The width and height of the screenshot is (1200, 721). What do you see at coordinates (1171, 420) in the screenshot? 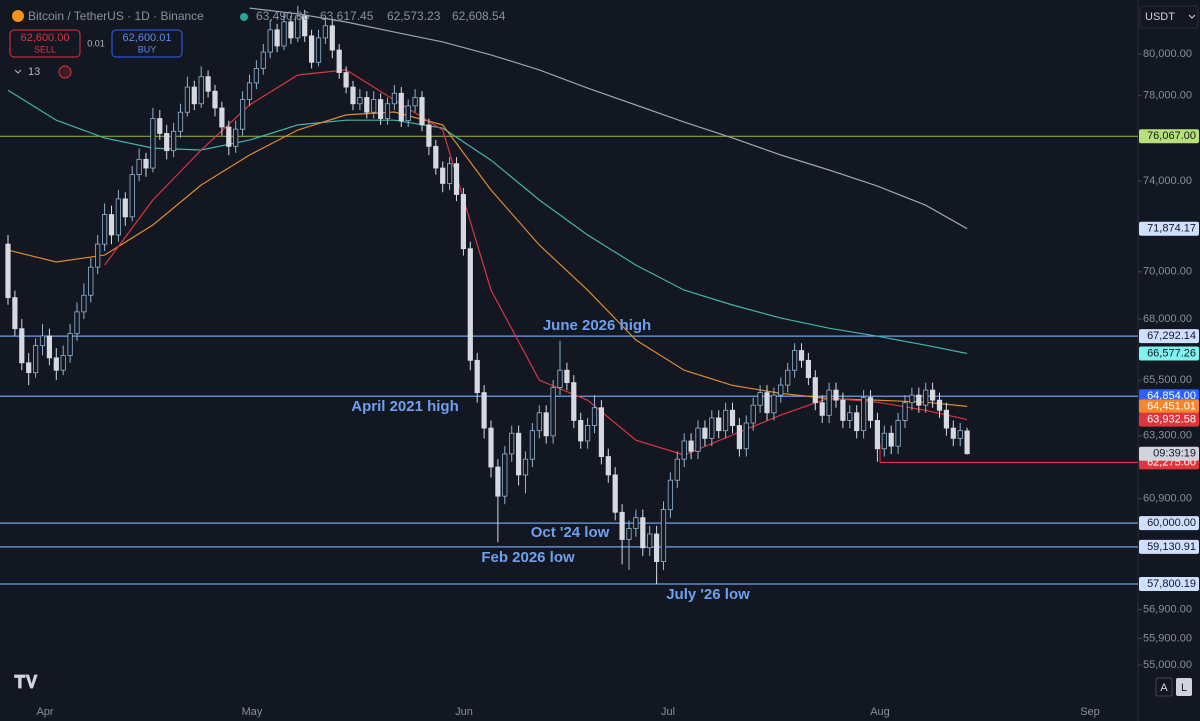
I see `price-tag-label: 63,932.58` at bounding box center [1171, 420].